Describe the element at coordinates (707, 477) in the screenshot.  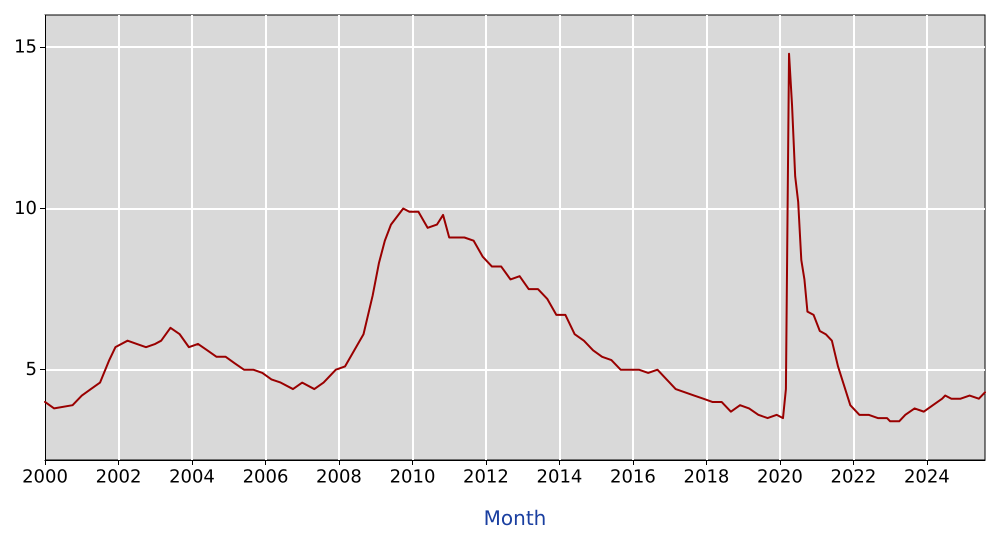
I see `x-tick-label: 2018` at that location.